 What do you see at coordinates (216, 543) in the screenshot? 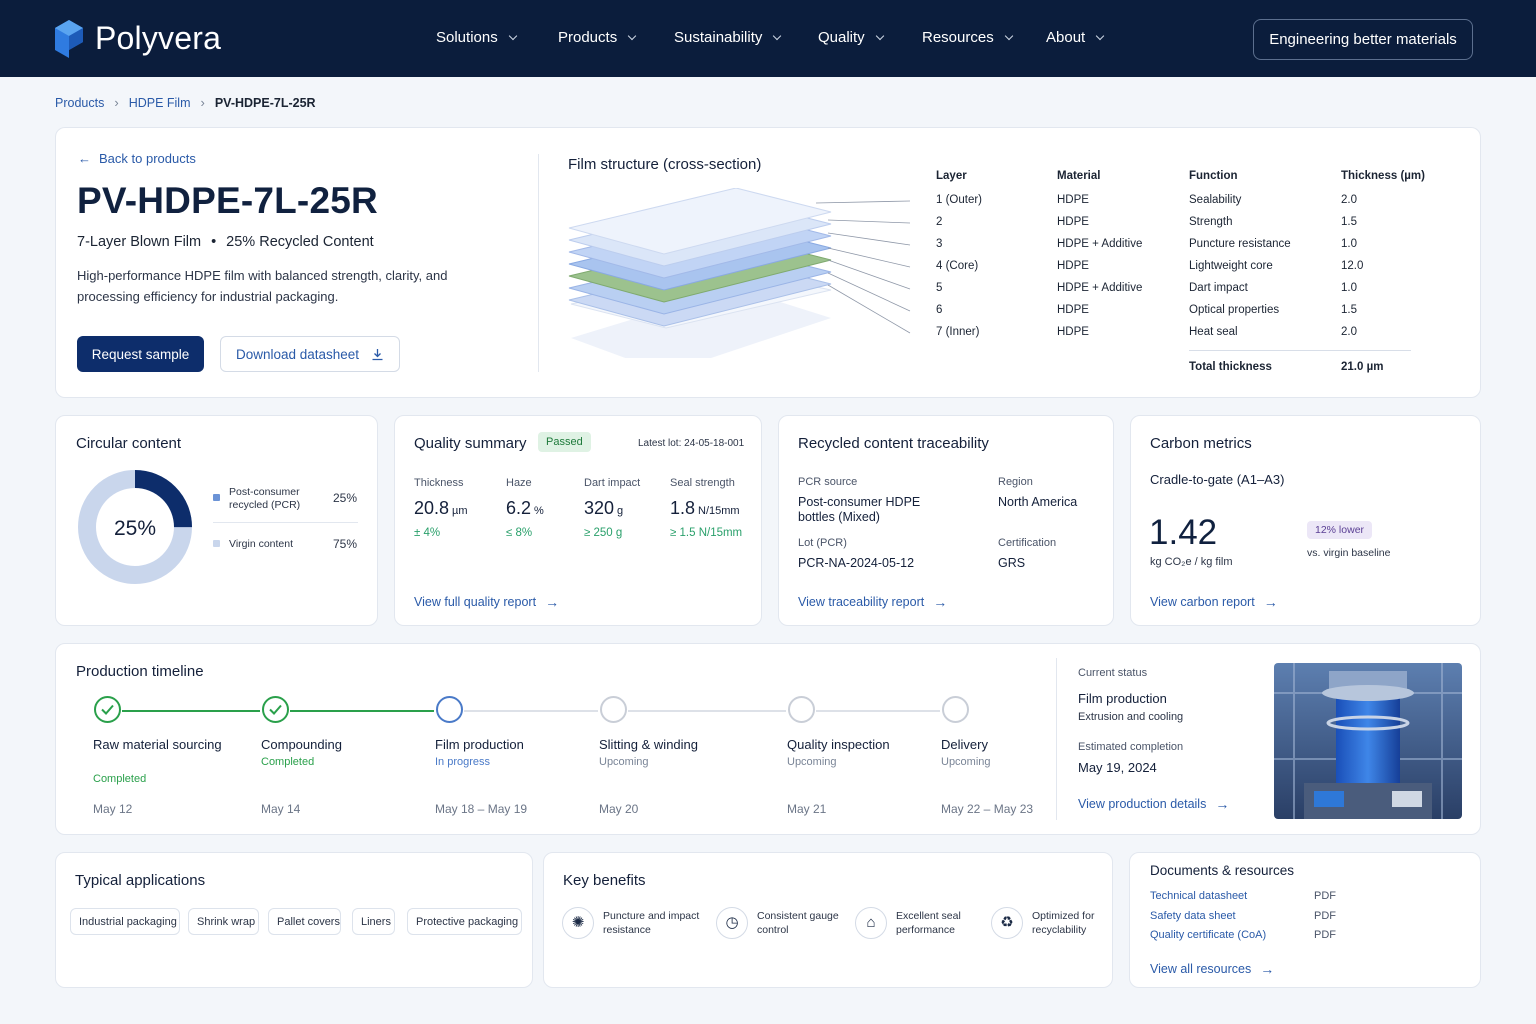
I see `legend-swatch-virgin` at bounding box center [216, 543].